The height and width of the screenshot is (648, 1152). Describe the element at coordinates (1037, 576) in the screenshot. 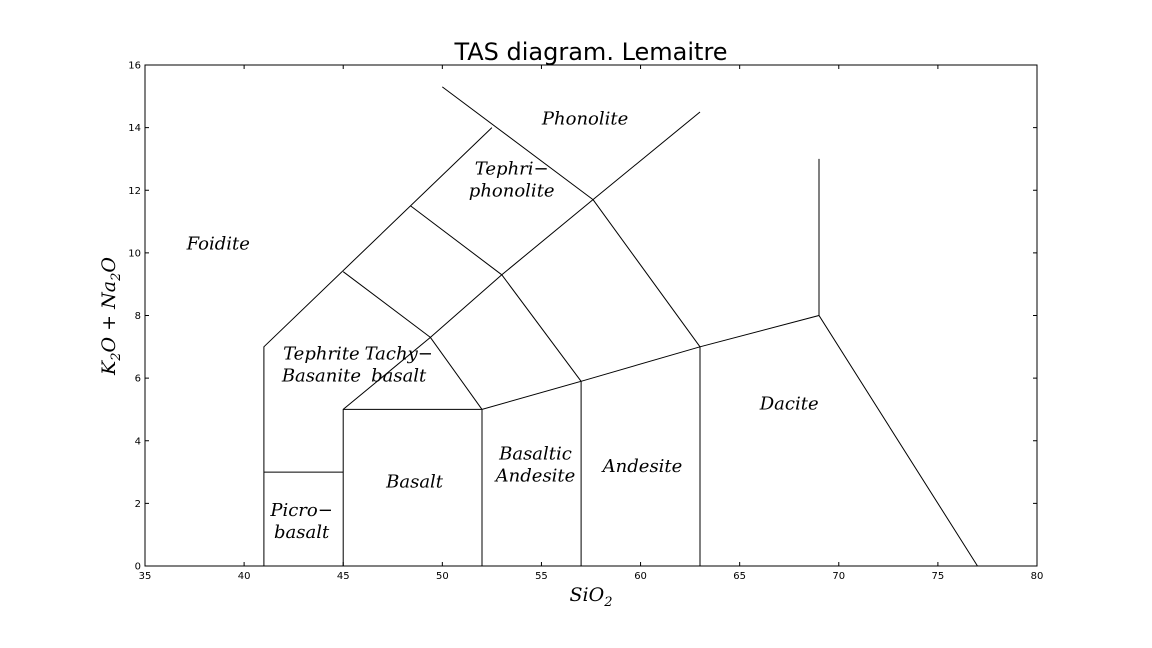

I see `x-tick-label-9: 80` at that location.